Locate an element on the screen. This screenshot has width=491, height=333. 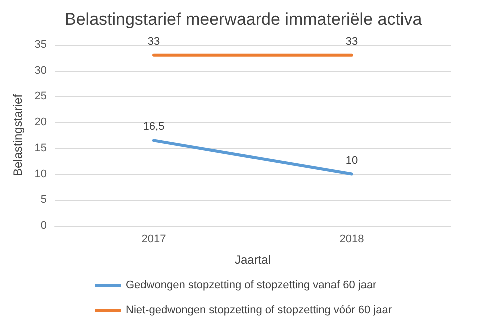
x-tick-label: 2017 is located at coordinates (154, 240).